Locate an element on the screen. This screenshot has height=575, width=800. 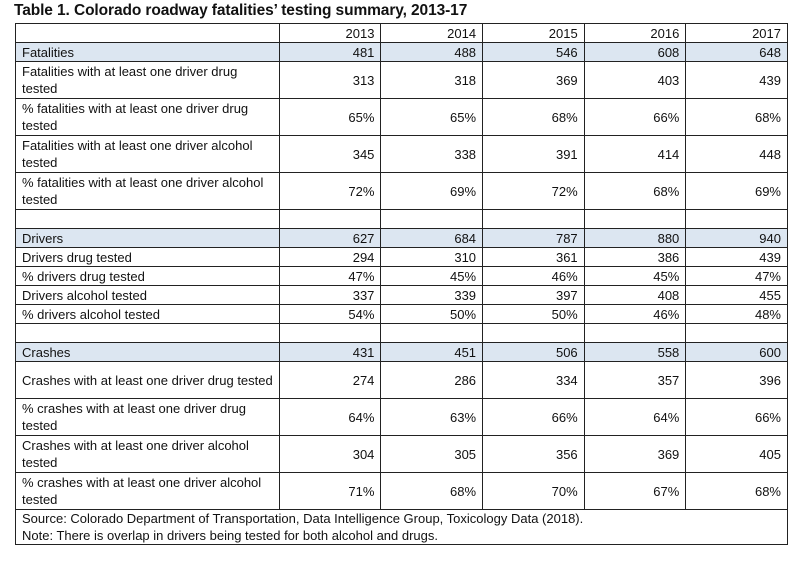
cell-value: 451 is located at coordinates (432, 352).